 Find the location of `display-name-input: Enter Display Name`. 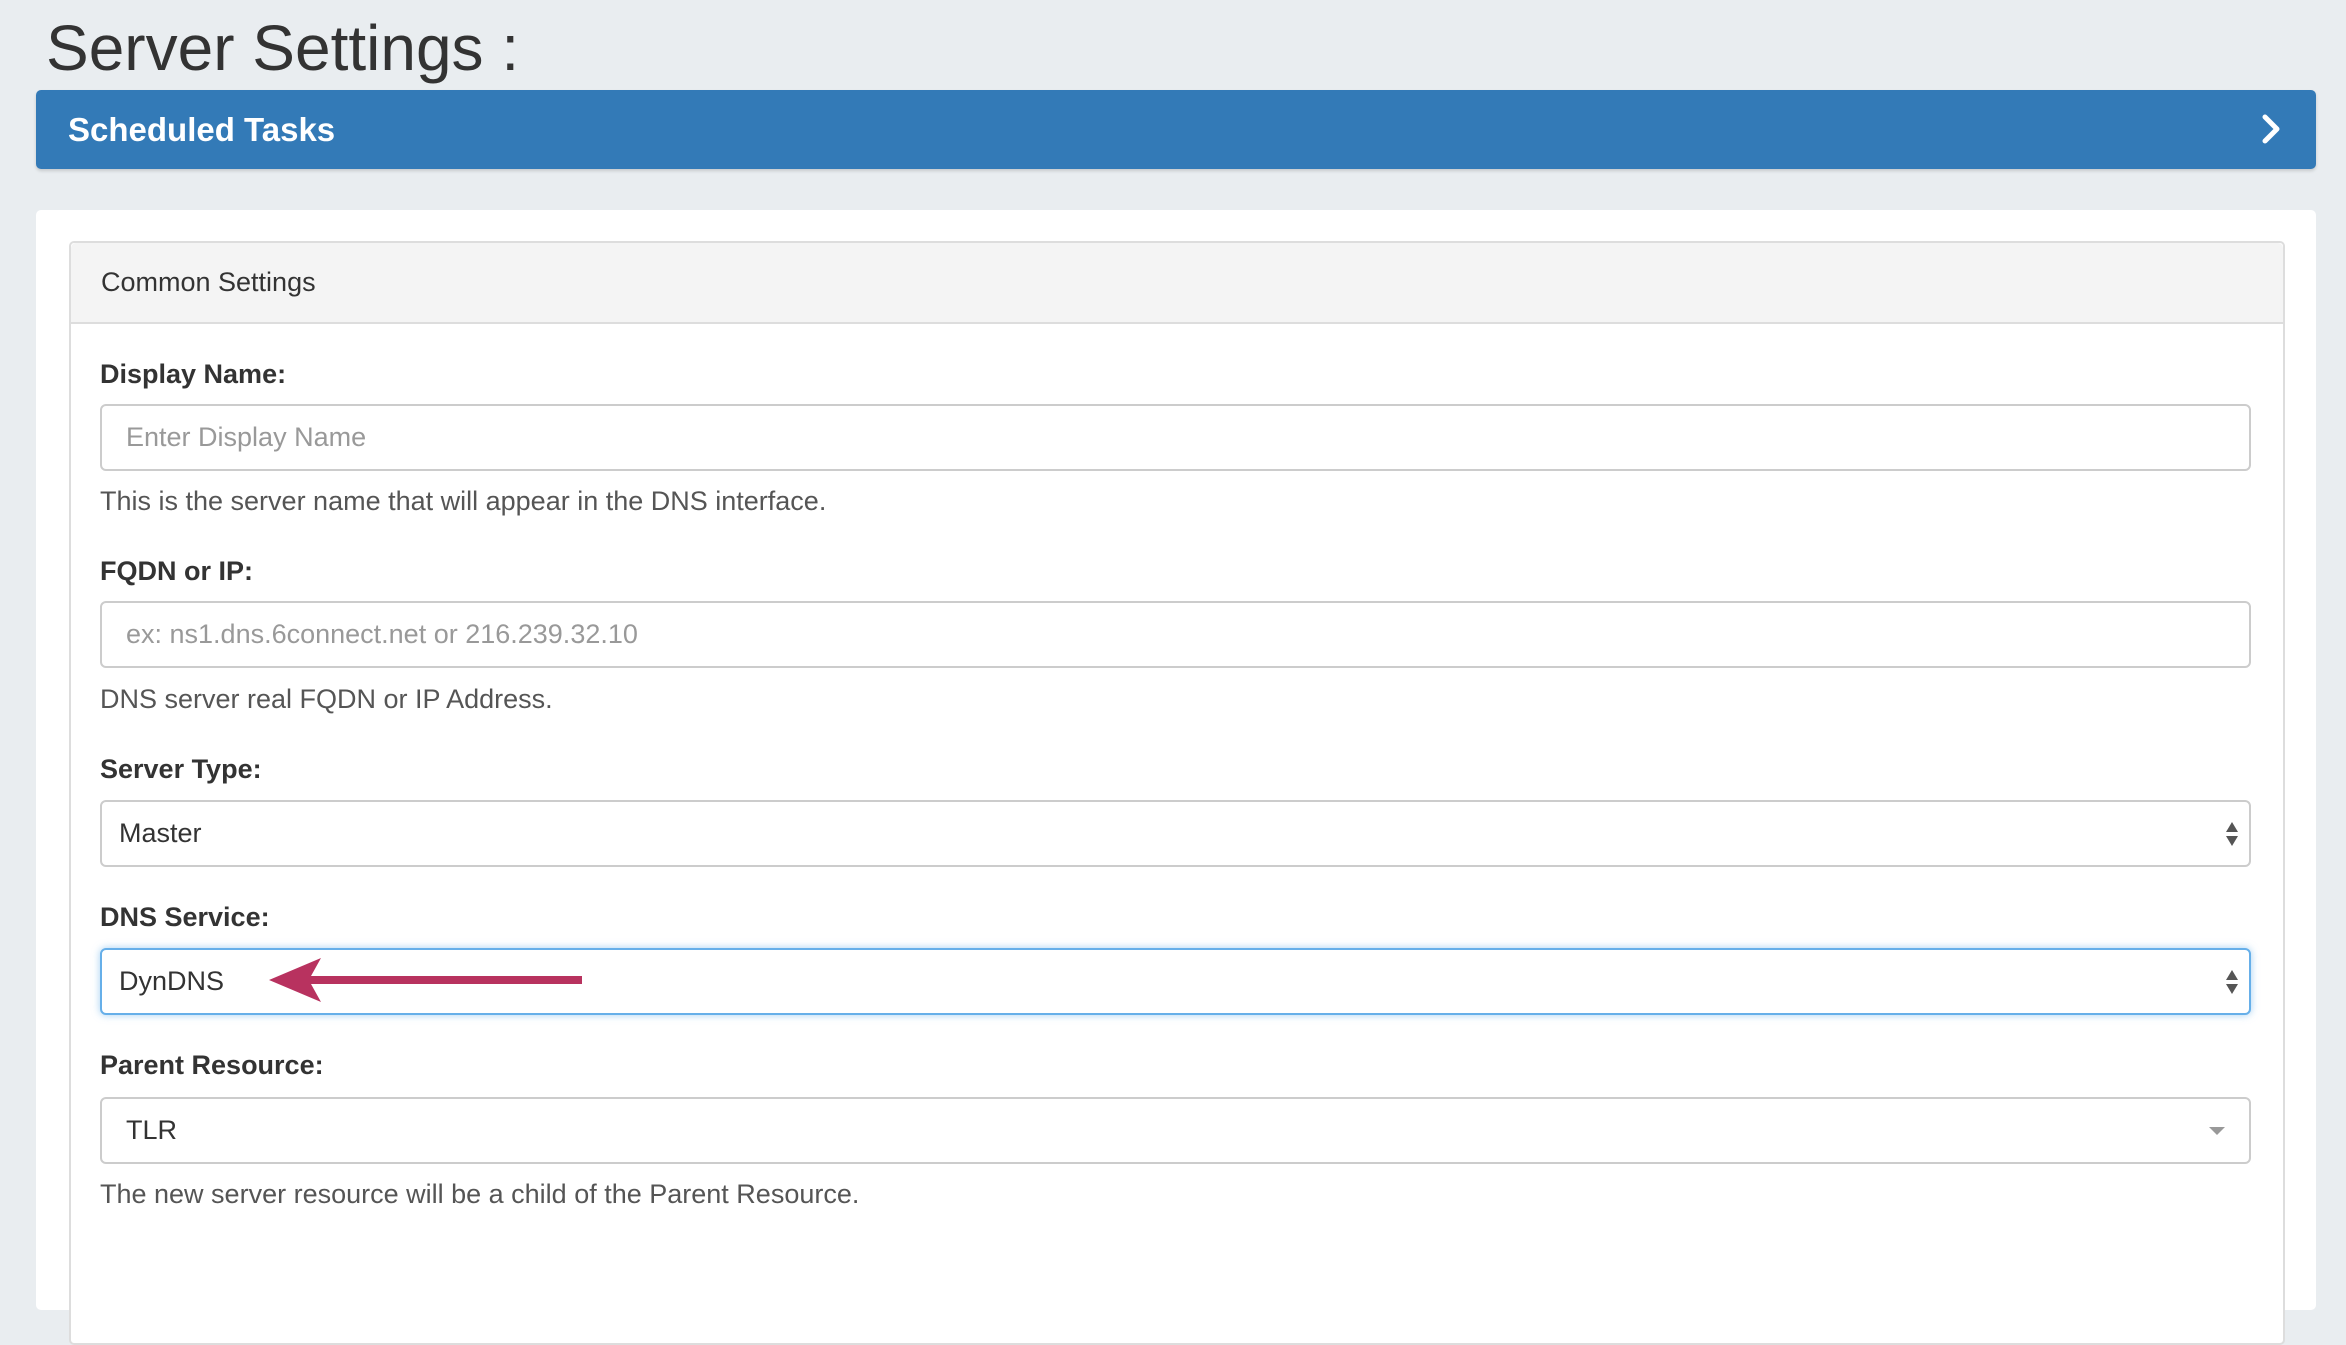

display-name-input: Enter Display Name is located at coordinates (1175, 437).